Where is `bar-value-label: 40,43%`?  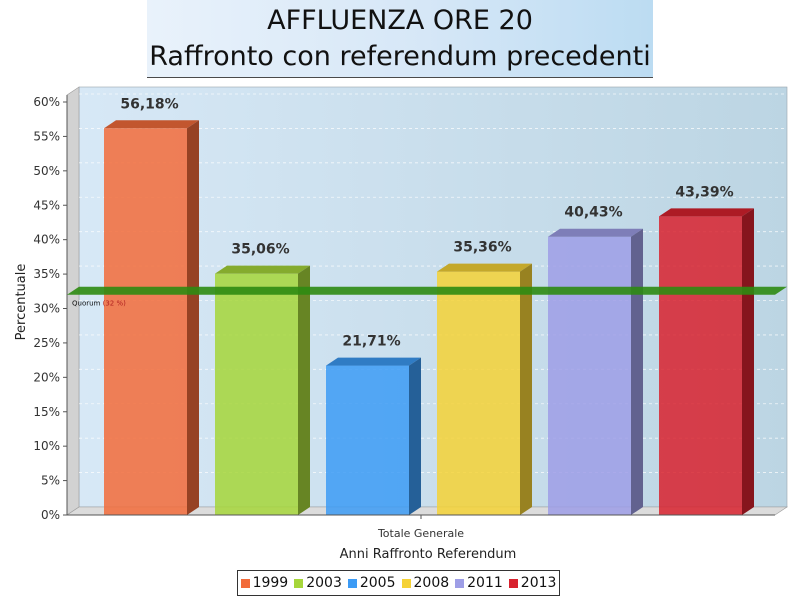
bar-value-label: 40,43% is located at coordinates (593, 213).